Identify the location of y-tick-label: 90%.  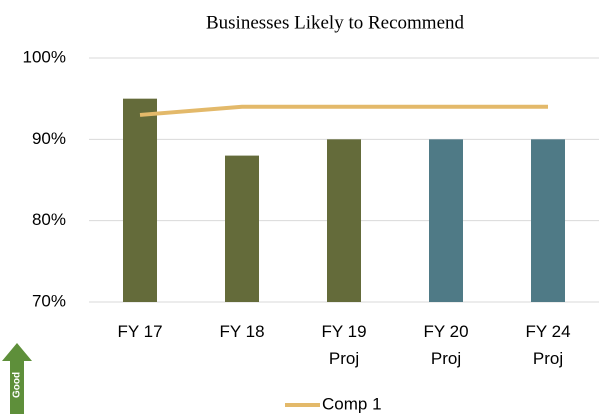
(49, 138).